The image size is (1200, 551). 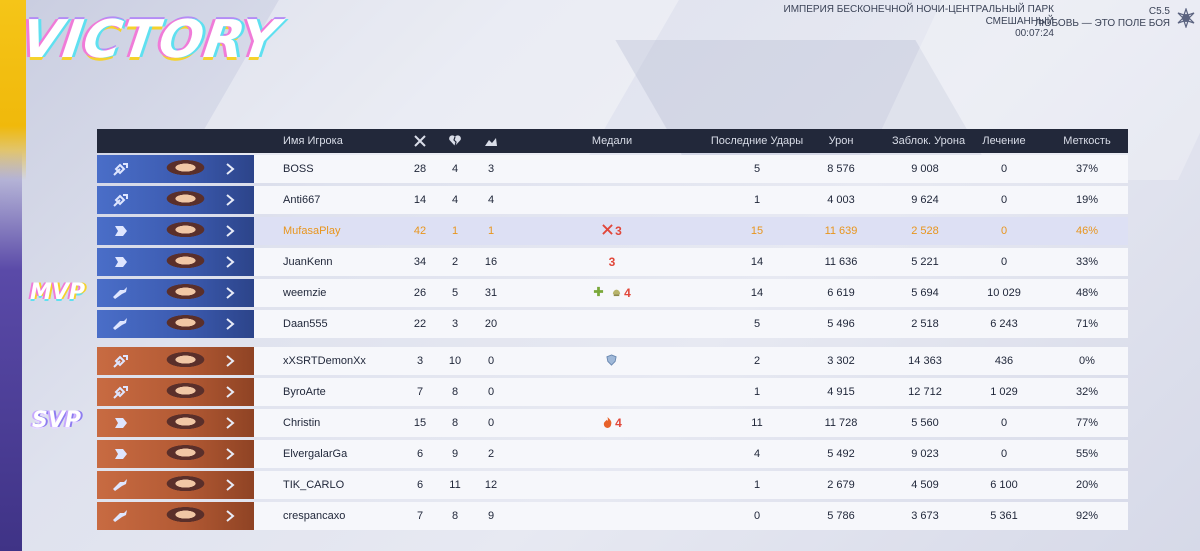 What do you see at coordinates (455, 485) in the screenshot?
I see `deaths-value: 11` at bounding box center [455, 485].